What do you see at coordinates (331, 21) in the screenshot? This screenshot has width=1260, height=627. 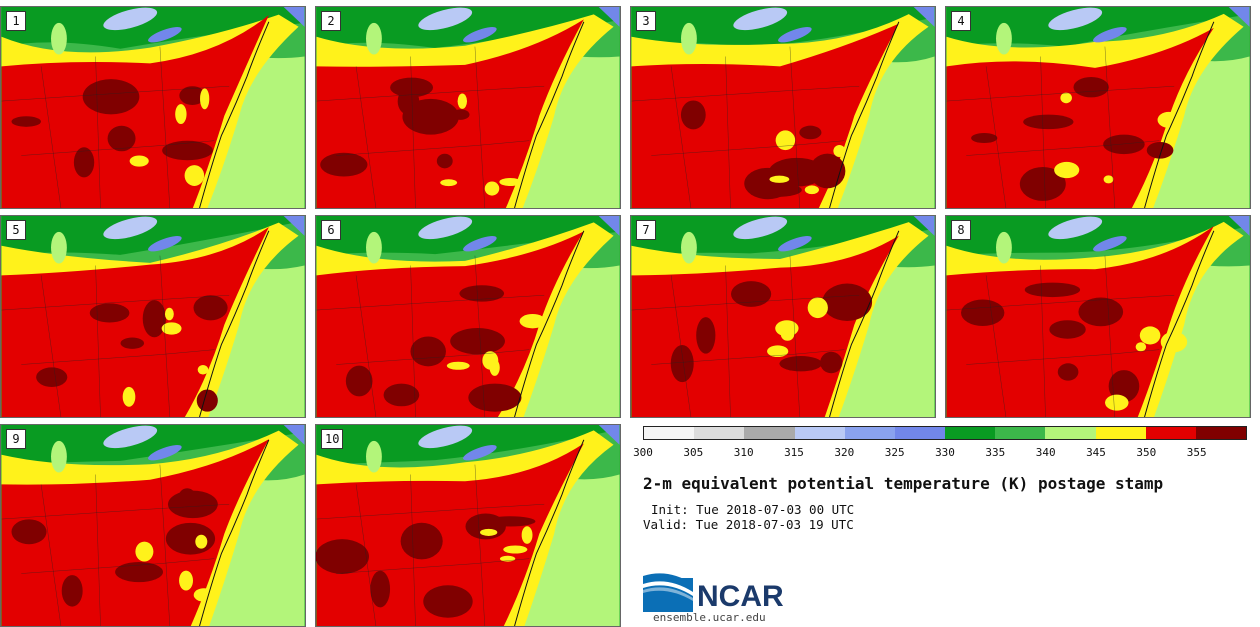 I see `member-label: 2` at bounding box center [331, 21].